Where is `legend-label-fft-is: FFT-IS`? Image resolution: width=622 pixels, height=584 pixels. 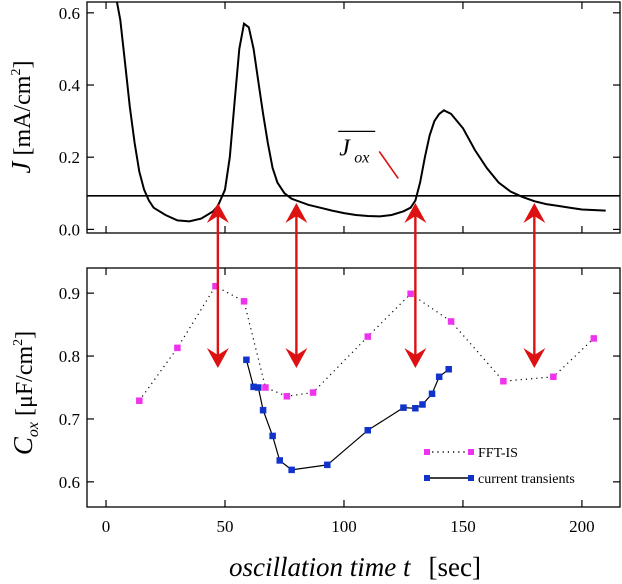 legend-label-fft-is: FFT-IS is located at coordinates (498, 453).